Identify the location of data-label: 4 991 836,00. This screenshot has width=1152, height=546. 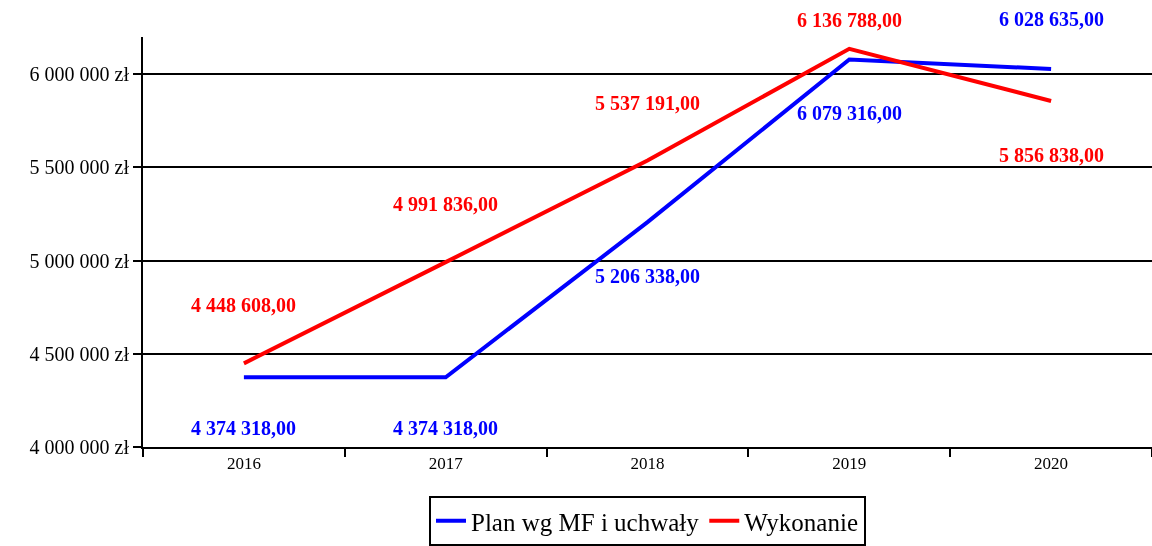
(445, 204).